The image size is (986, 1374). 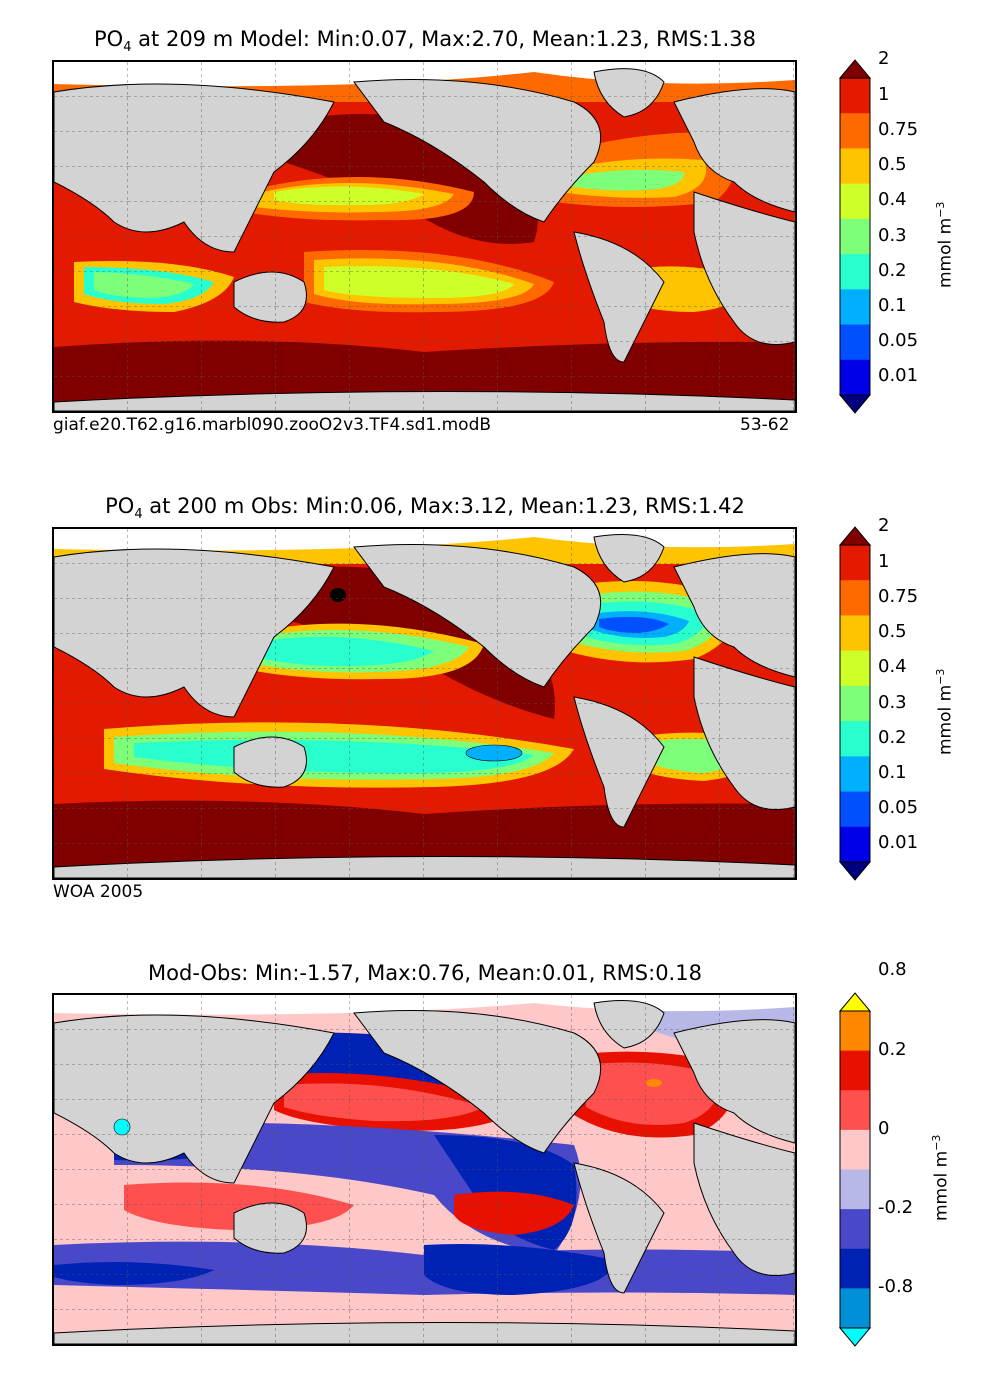 What do you see at coordinates (892, 970) in the screenshot?
I see `colorbar-tick-label: 0.8` at bounding box center [892, 970].